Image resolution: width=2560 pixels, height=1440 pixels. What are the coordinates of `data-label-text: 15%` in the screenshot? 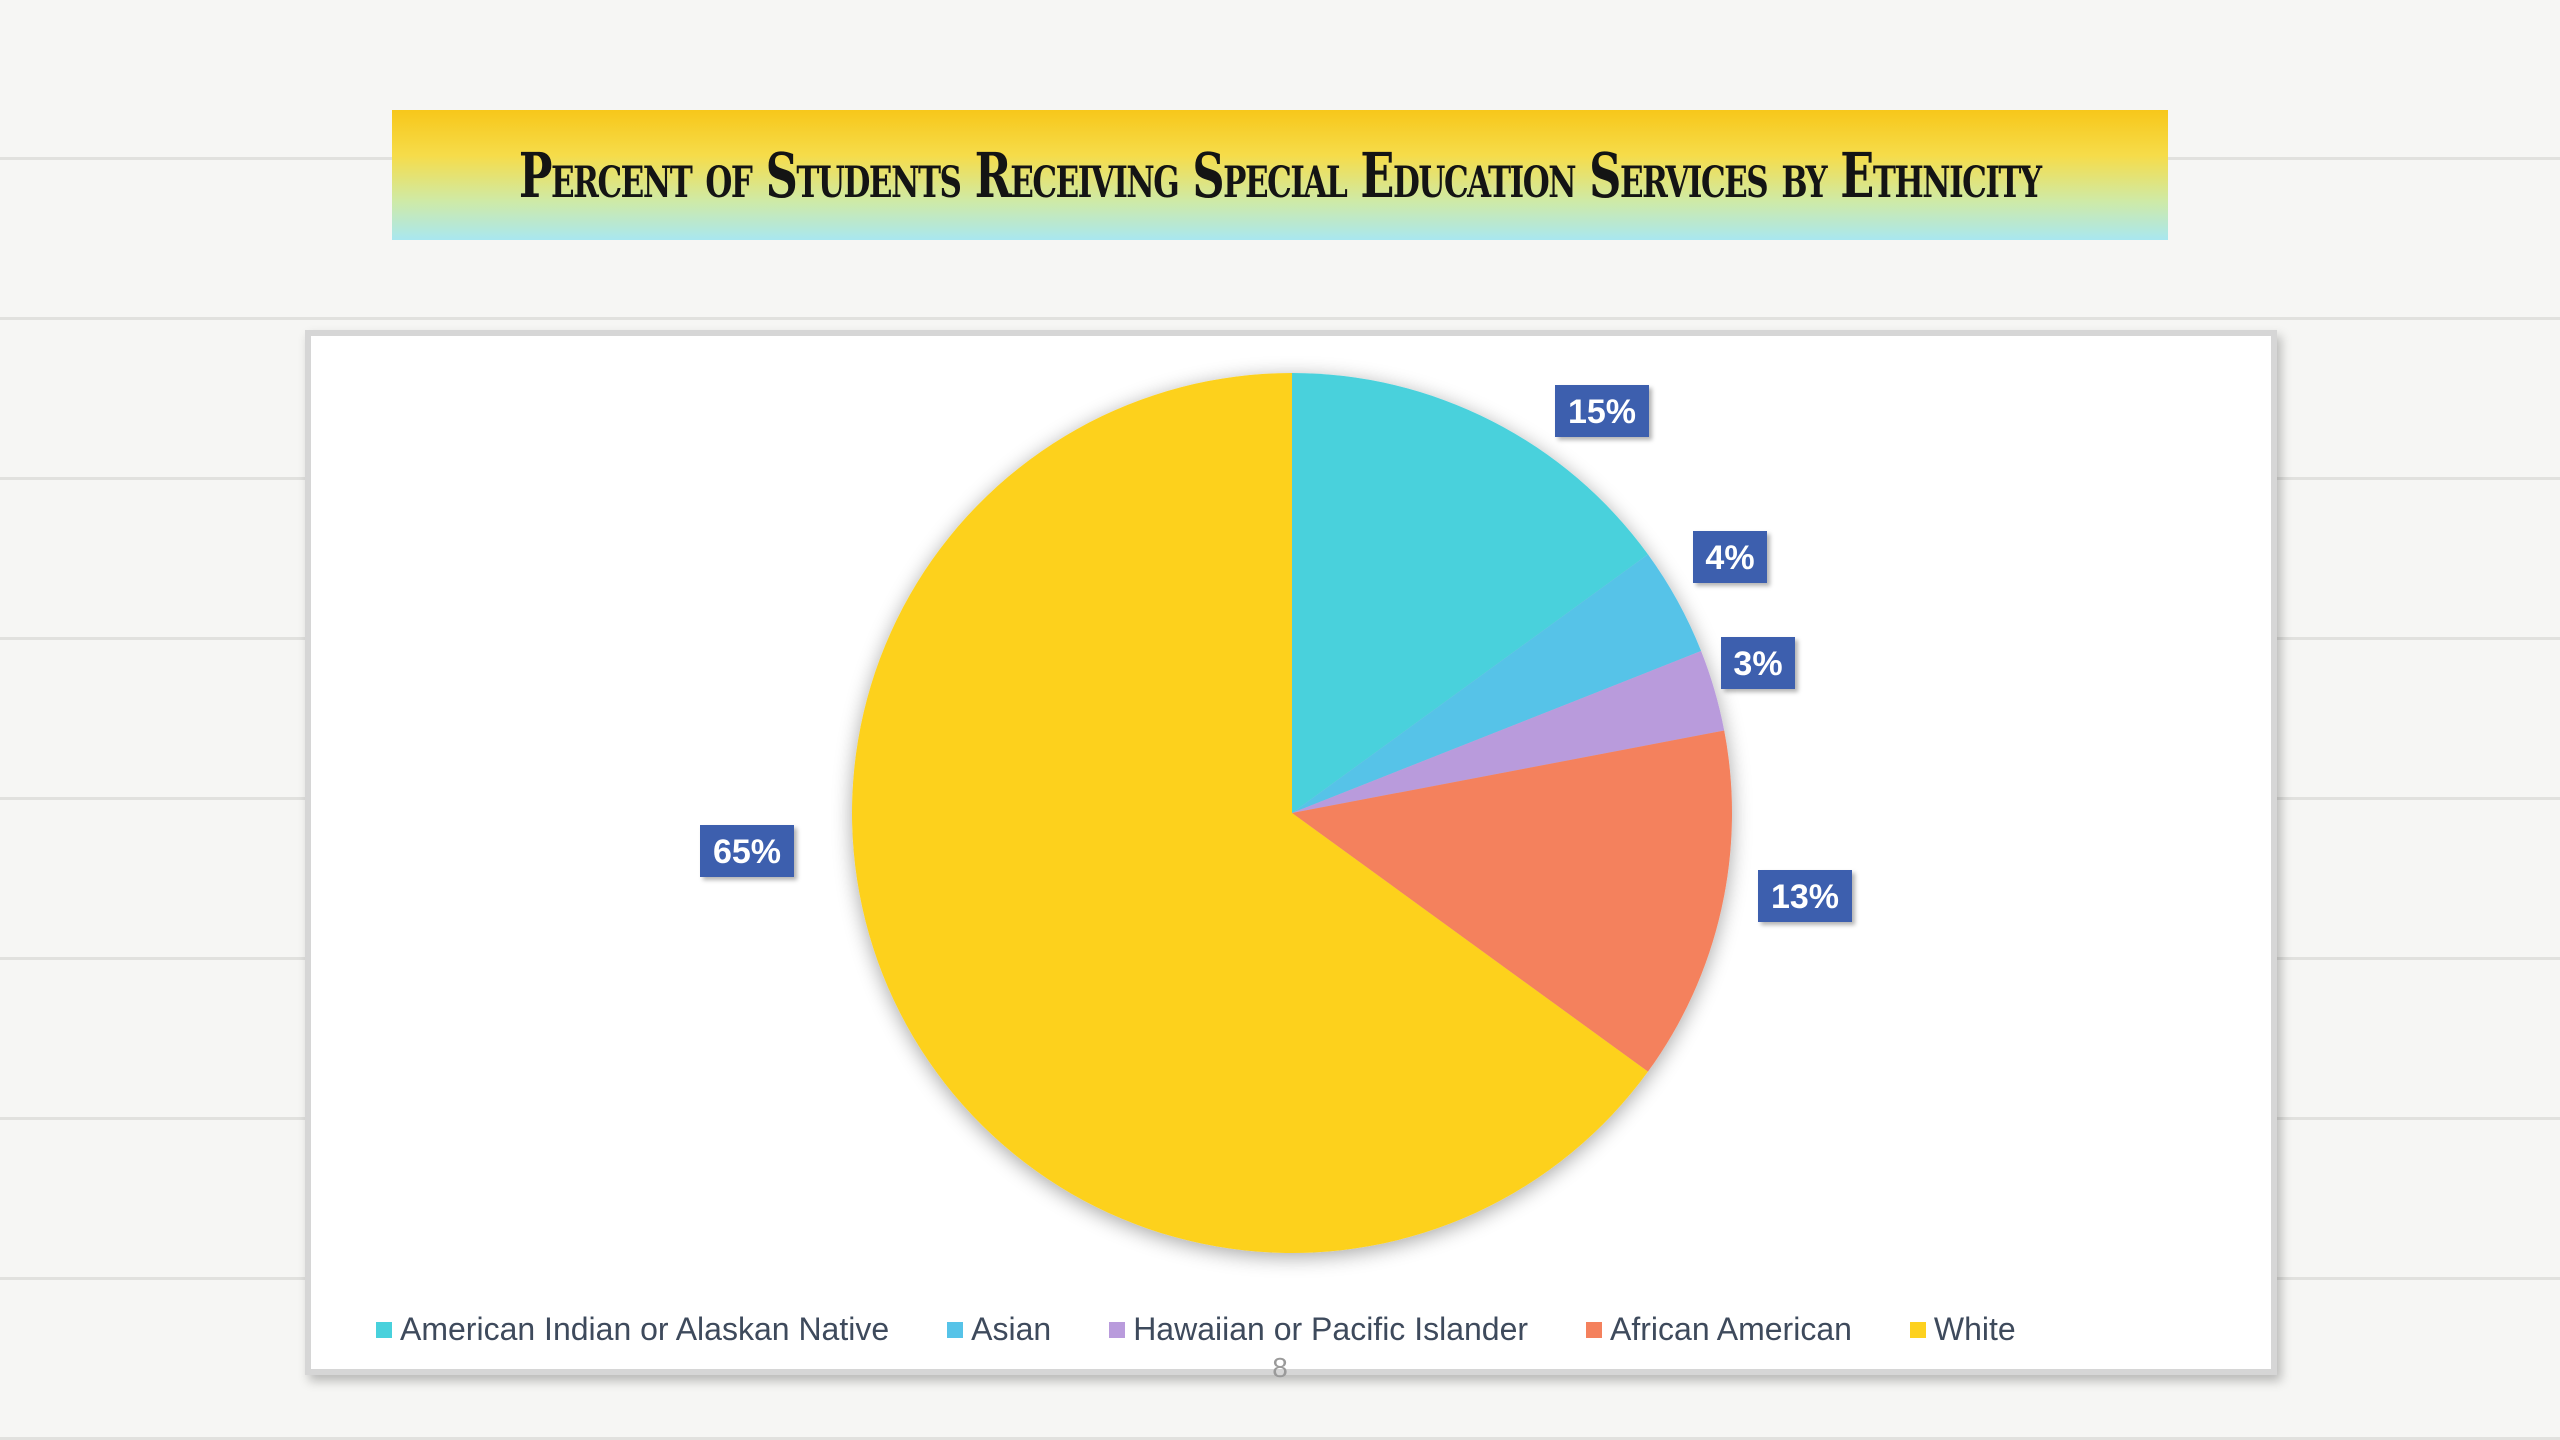 It's located at (1602, 412).